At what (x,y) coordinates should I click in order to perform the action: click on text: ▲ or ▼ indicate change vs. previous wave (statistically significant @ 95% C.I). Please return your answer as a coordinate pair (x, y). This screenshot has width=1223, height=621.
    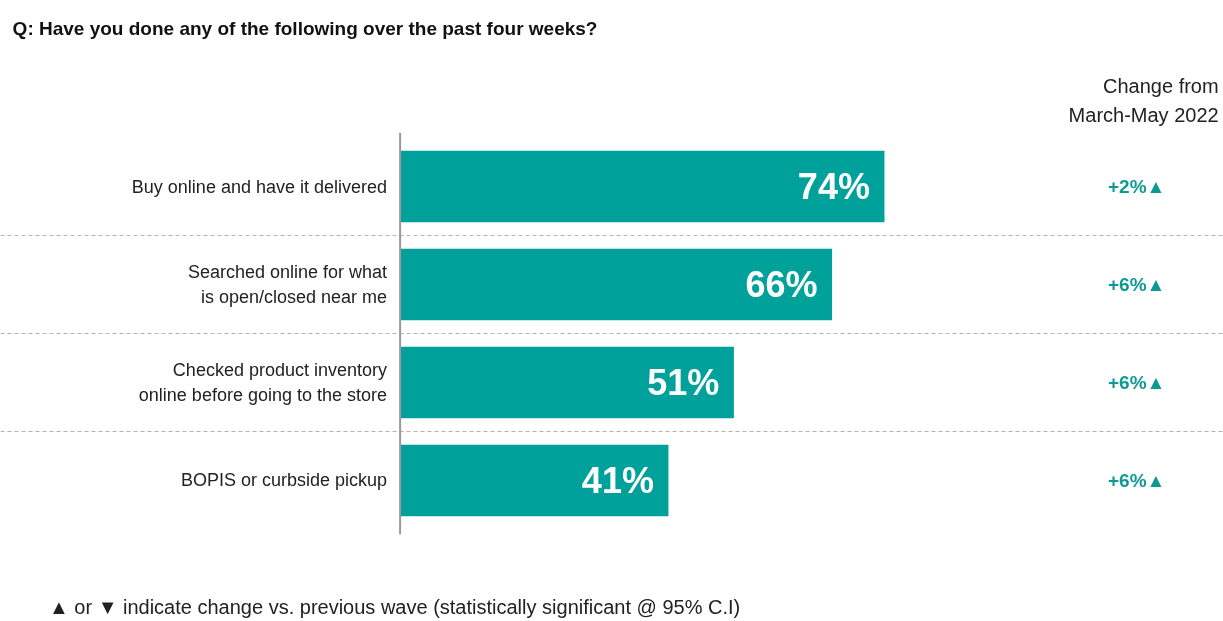
    Looking at the image, I should click on (394, 606).